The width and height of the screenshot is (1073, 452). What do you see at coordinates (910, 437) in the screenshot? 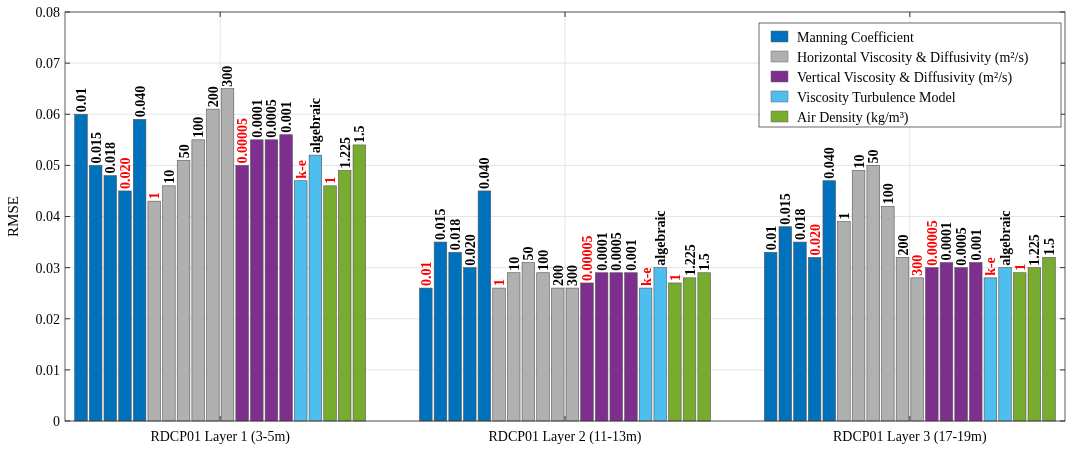
I see `x-tick-label: RDCP01 Layer 3 (17-19m)` at bounding box center [910, 437].